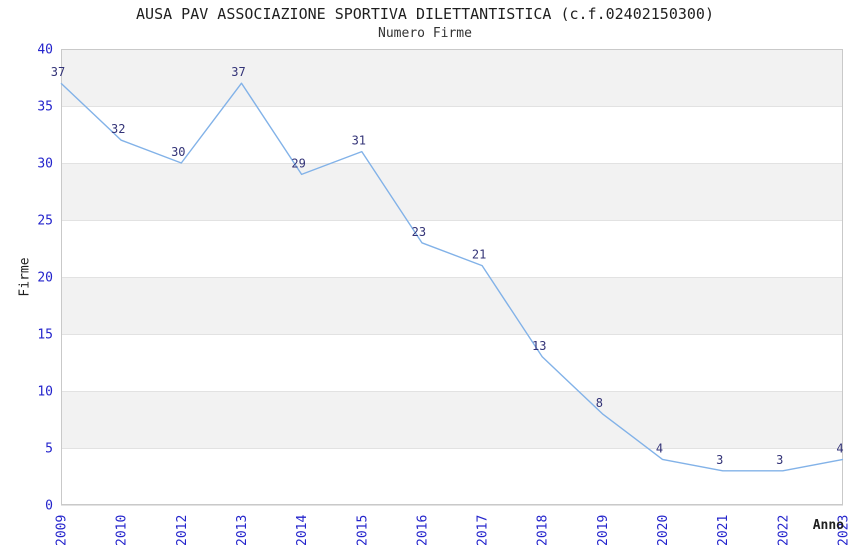 The width and height of the screenshot is (850, 550). What do you see at coordinates (242, 530) in the screenshot?
I see `x-tick-label: 2013` at bounding box center [242, 530].